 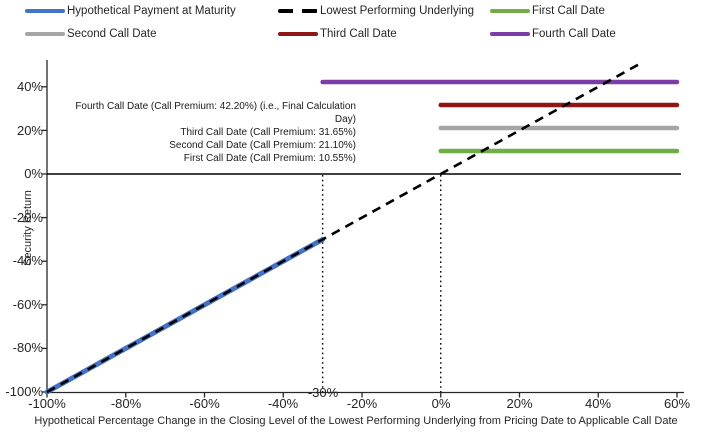 What do you see at coordinates (262, 145) in the screenshot?
I see `annotation-second-call: Second Call Date (Call Premium: 21.10%)` at bounding box center [262, 145].